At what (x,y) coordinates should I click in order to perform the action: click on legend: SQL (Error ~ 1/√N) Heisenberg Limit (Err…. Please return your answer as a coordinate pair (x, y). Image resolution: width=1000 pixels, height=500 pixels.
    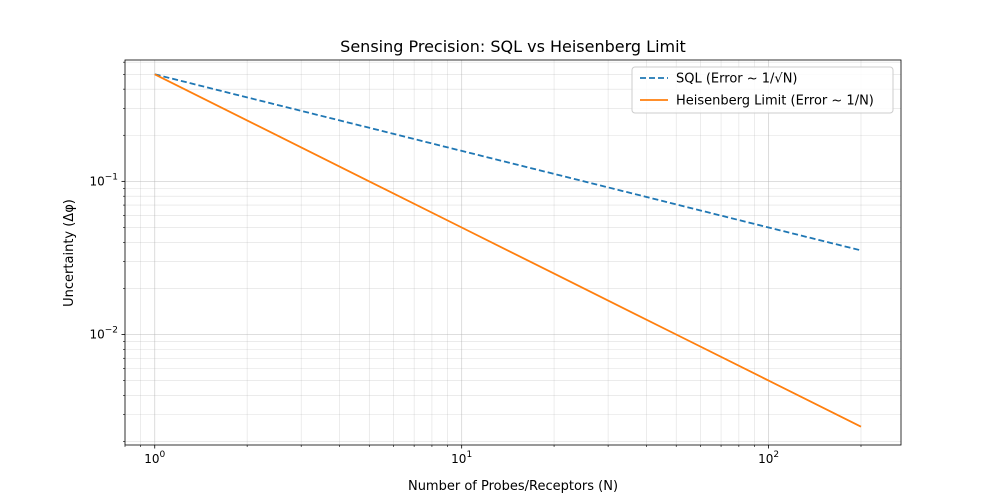
    Looking at the image, I should click on (762, 90).